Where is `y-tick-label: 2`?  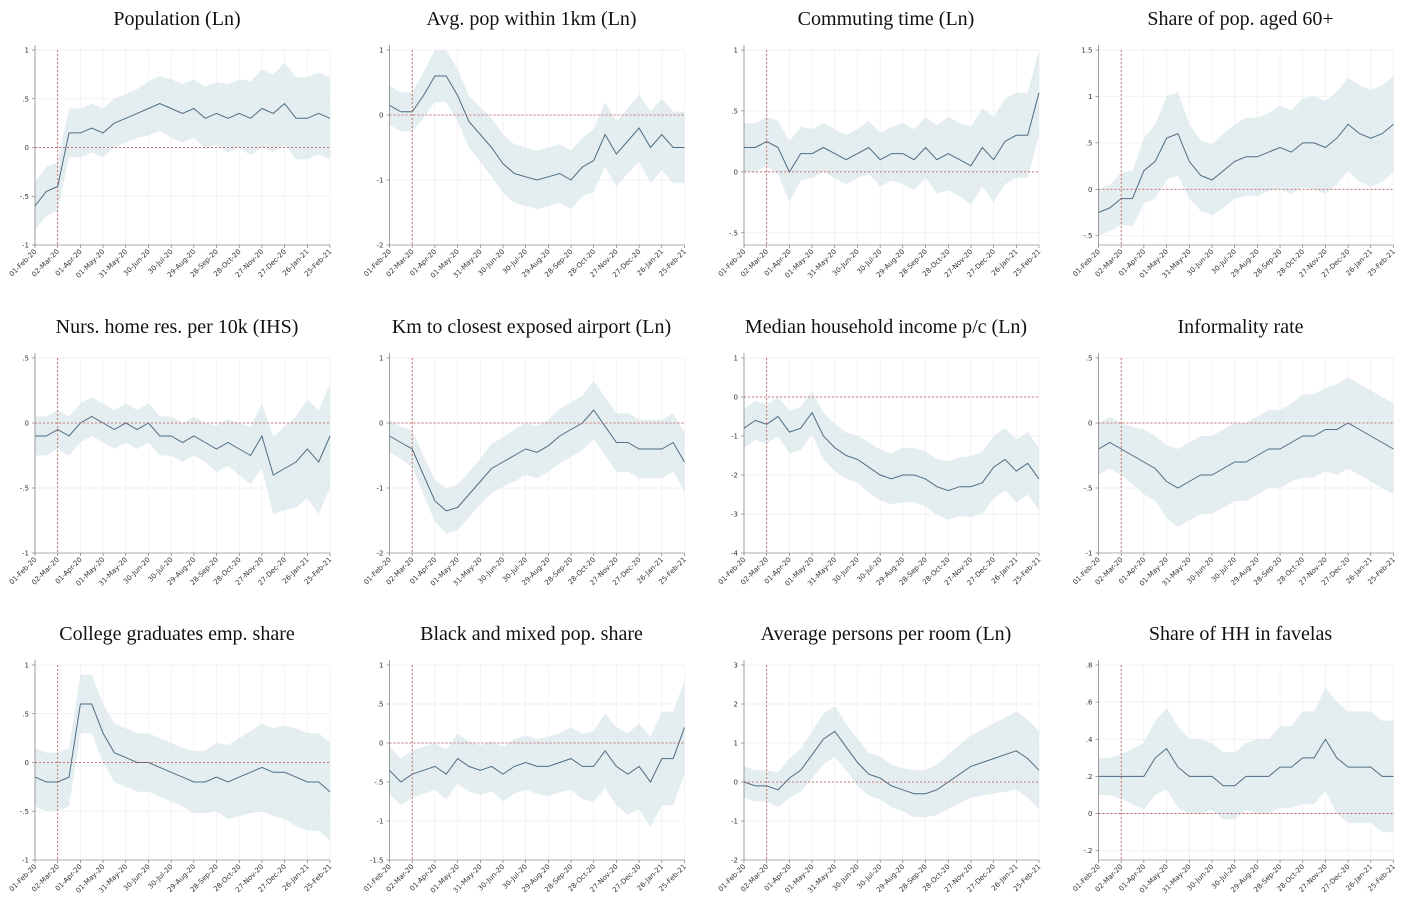
y-tick-label: 2 is located at coordinates (736, 705).